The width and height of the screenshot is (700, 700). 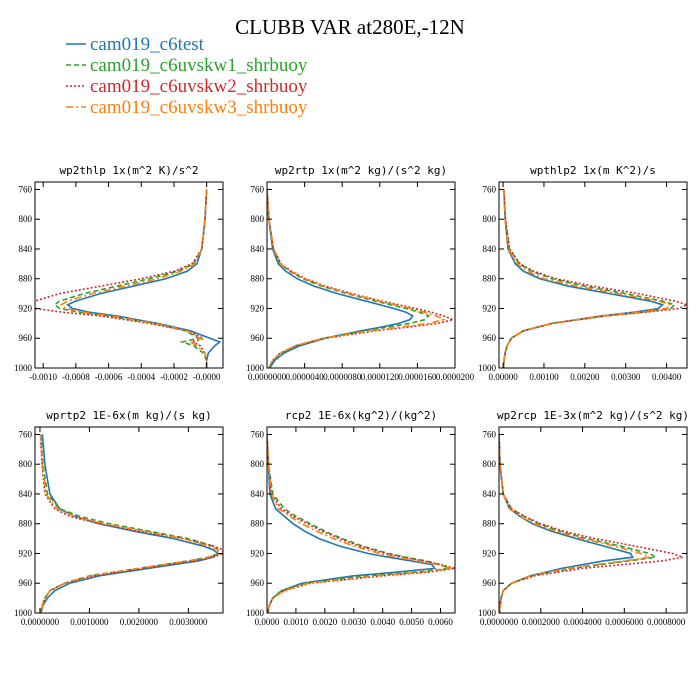 What do you see at coordinates (304, 377) in the screenshot?
I see `x-tick-label: 0.0000040` at bounding box center [304, 377].